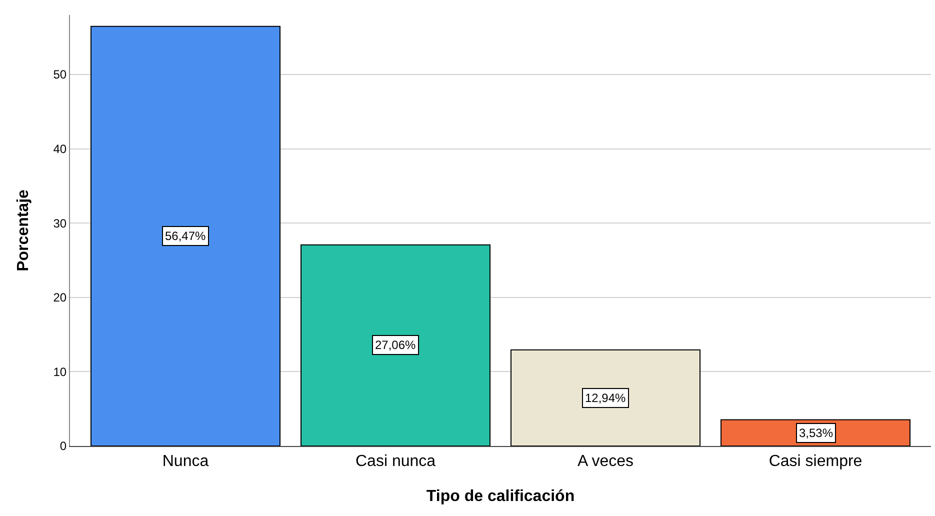  What do you see at coordinates (60, 75) in the screenshot?
I see `y-tick-label: 50` at bounding box center [60, 75].